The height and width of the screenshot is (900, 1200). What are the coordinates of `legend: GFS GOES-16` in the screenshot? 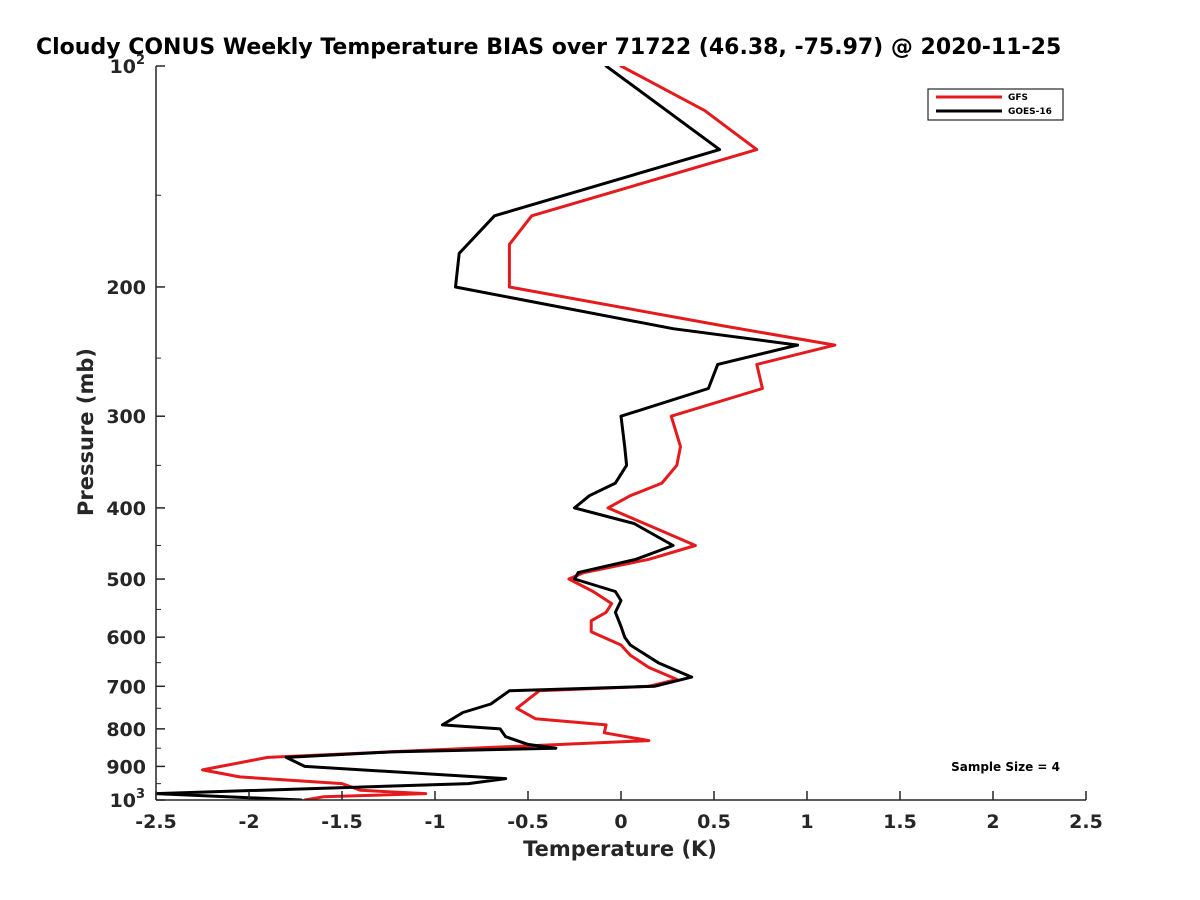 It's located at (995, 104).